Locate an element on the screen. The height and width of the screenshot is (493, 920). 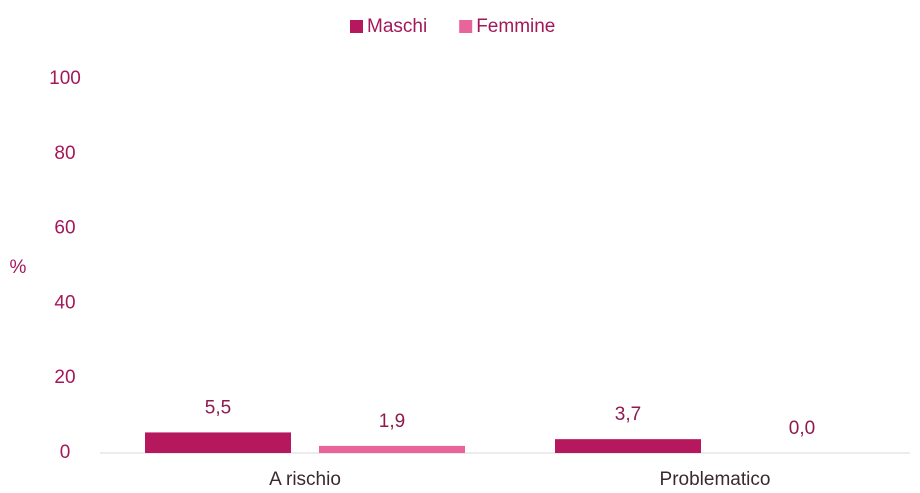
y-tick-label: 0 is located at coordinates (65, 452).